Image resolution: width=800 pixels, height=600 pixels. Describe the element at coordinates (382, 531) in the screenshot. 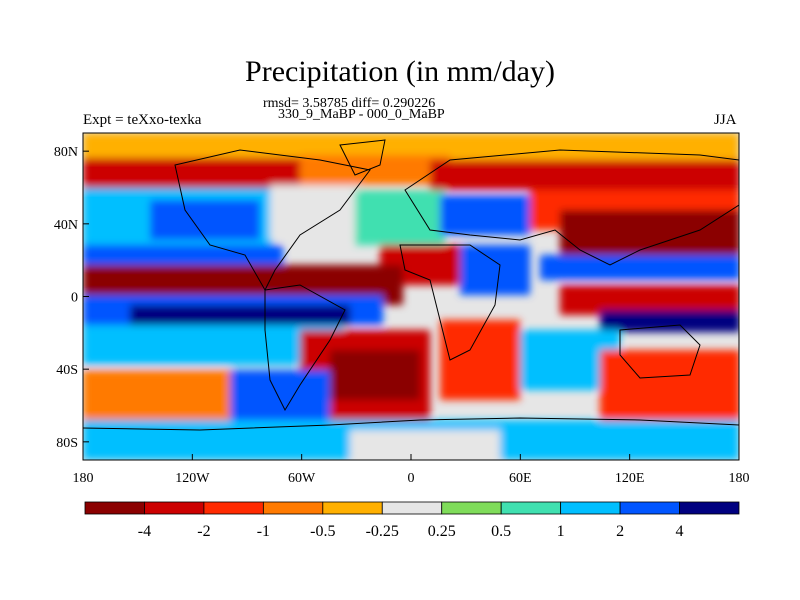

I see `colorbar-label: -0.25` at that location.